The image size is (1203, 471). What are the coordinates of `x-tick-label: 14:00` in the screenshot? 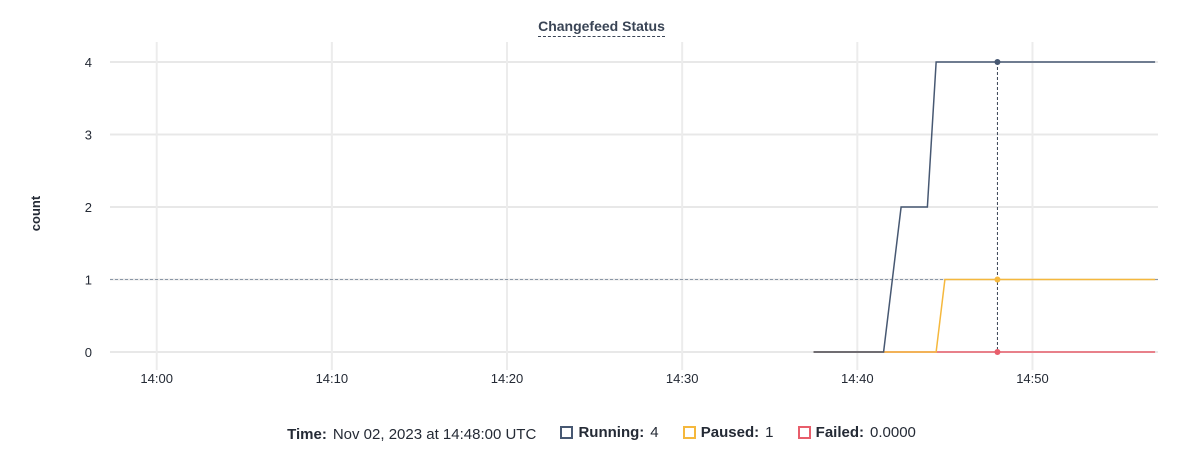 It's located at (156, 378).